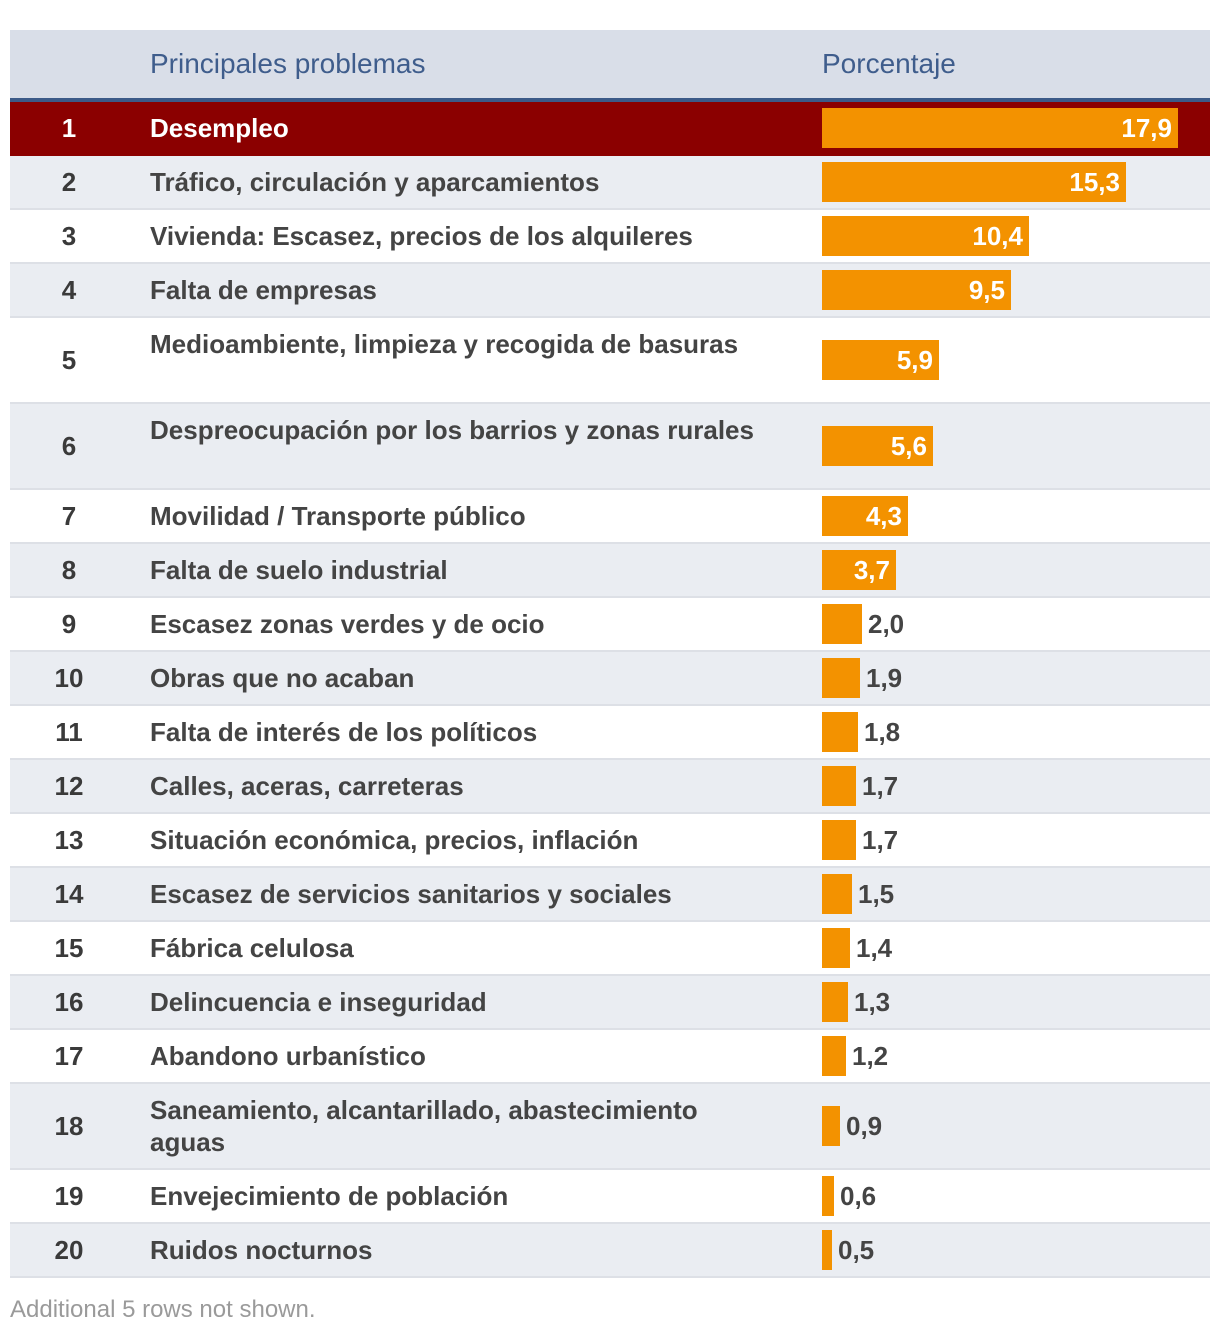  What do you see at coordinates (610, 949) in the screenshot?
I see `table-row: 15 Fábrica celulosa 1,4` at bounding box center [610, 949].